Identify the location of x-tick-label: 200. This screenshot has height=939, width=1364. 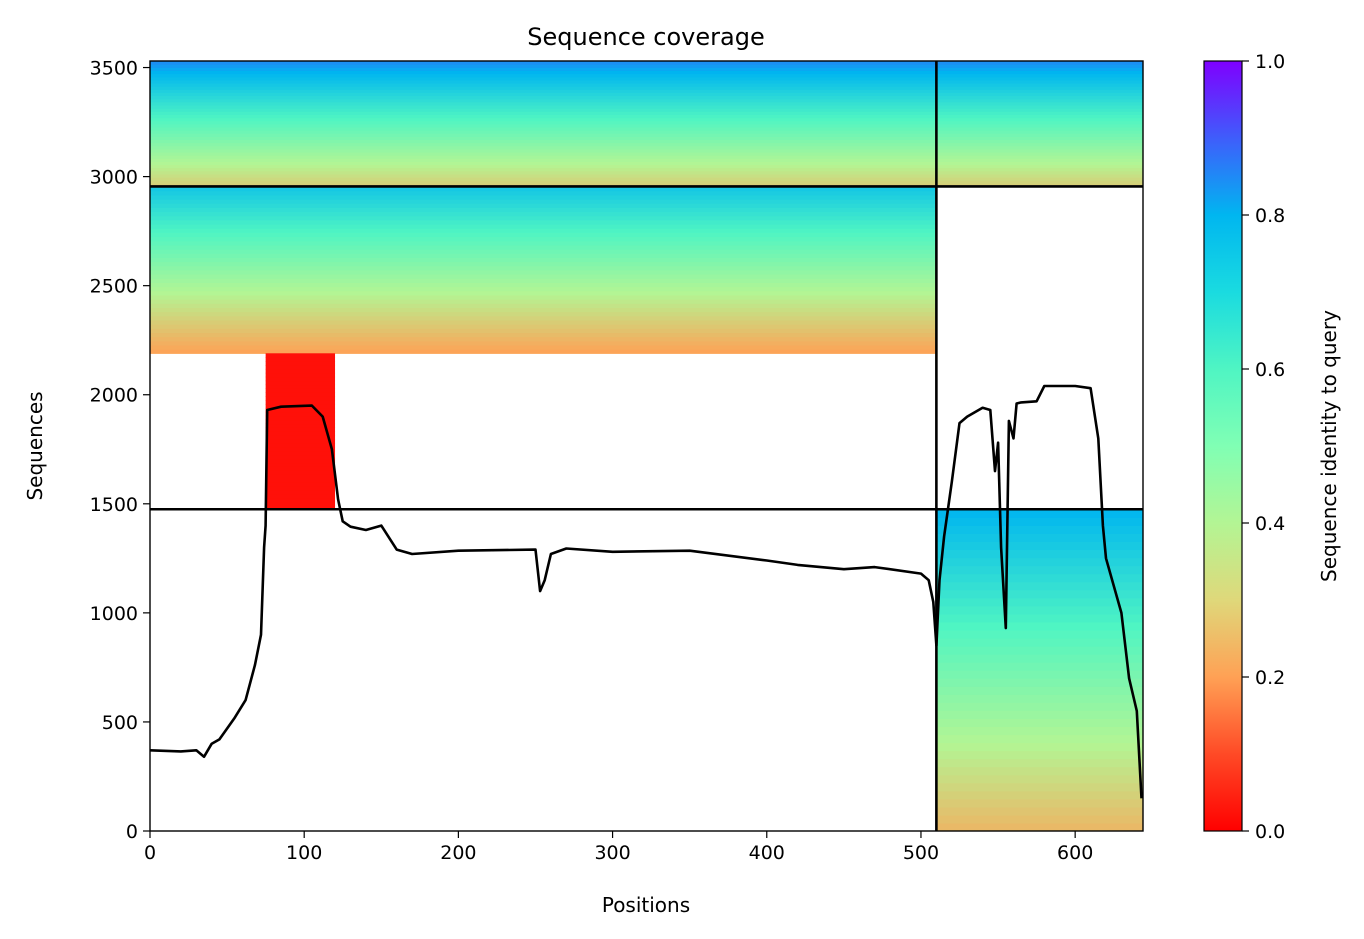
(458, 853).